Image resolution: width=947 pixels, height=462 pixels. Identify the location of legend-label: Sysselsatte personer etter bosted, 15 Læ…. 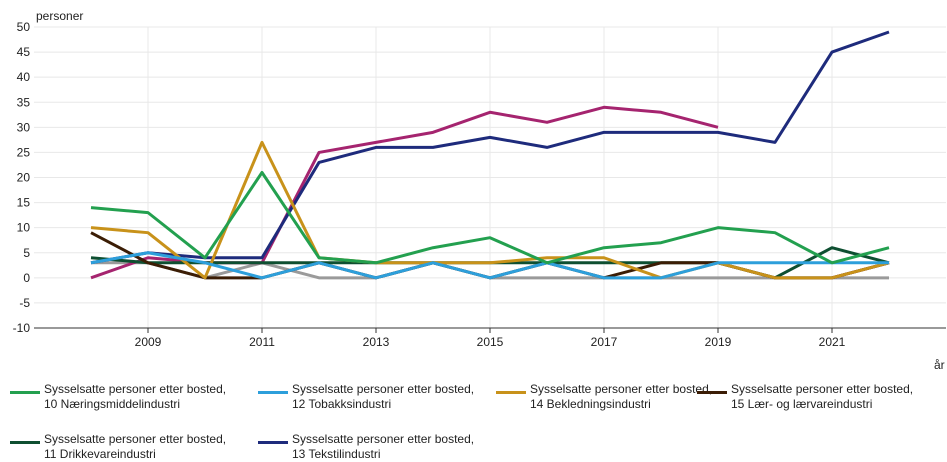
(822, 396).